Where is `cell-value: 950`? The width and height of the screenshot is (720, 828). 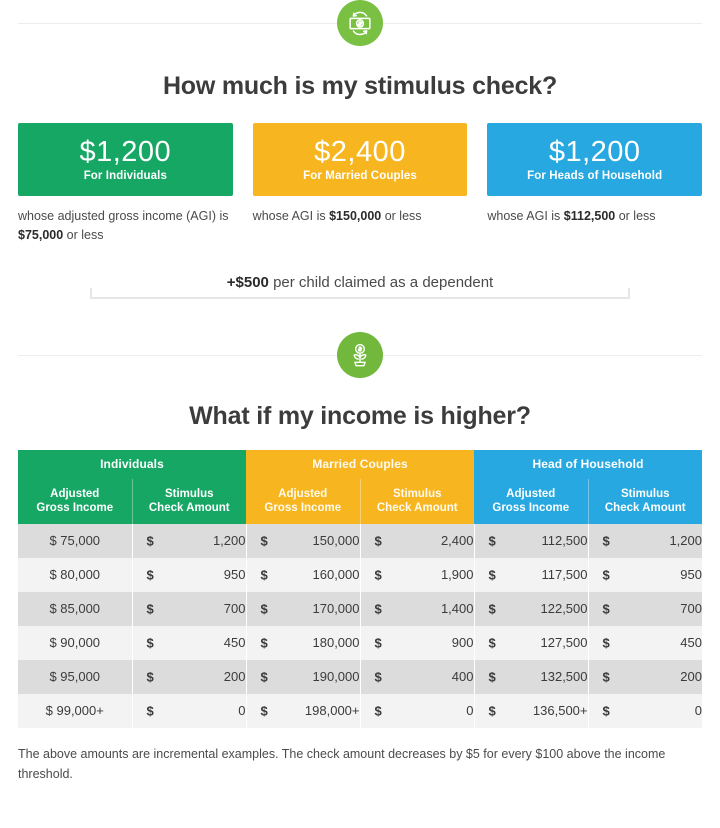
cell-value: 950 is located at coordinates (691, 575).